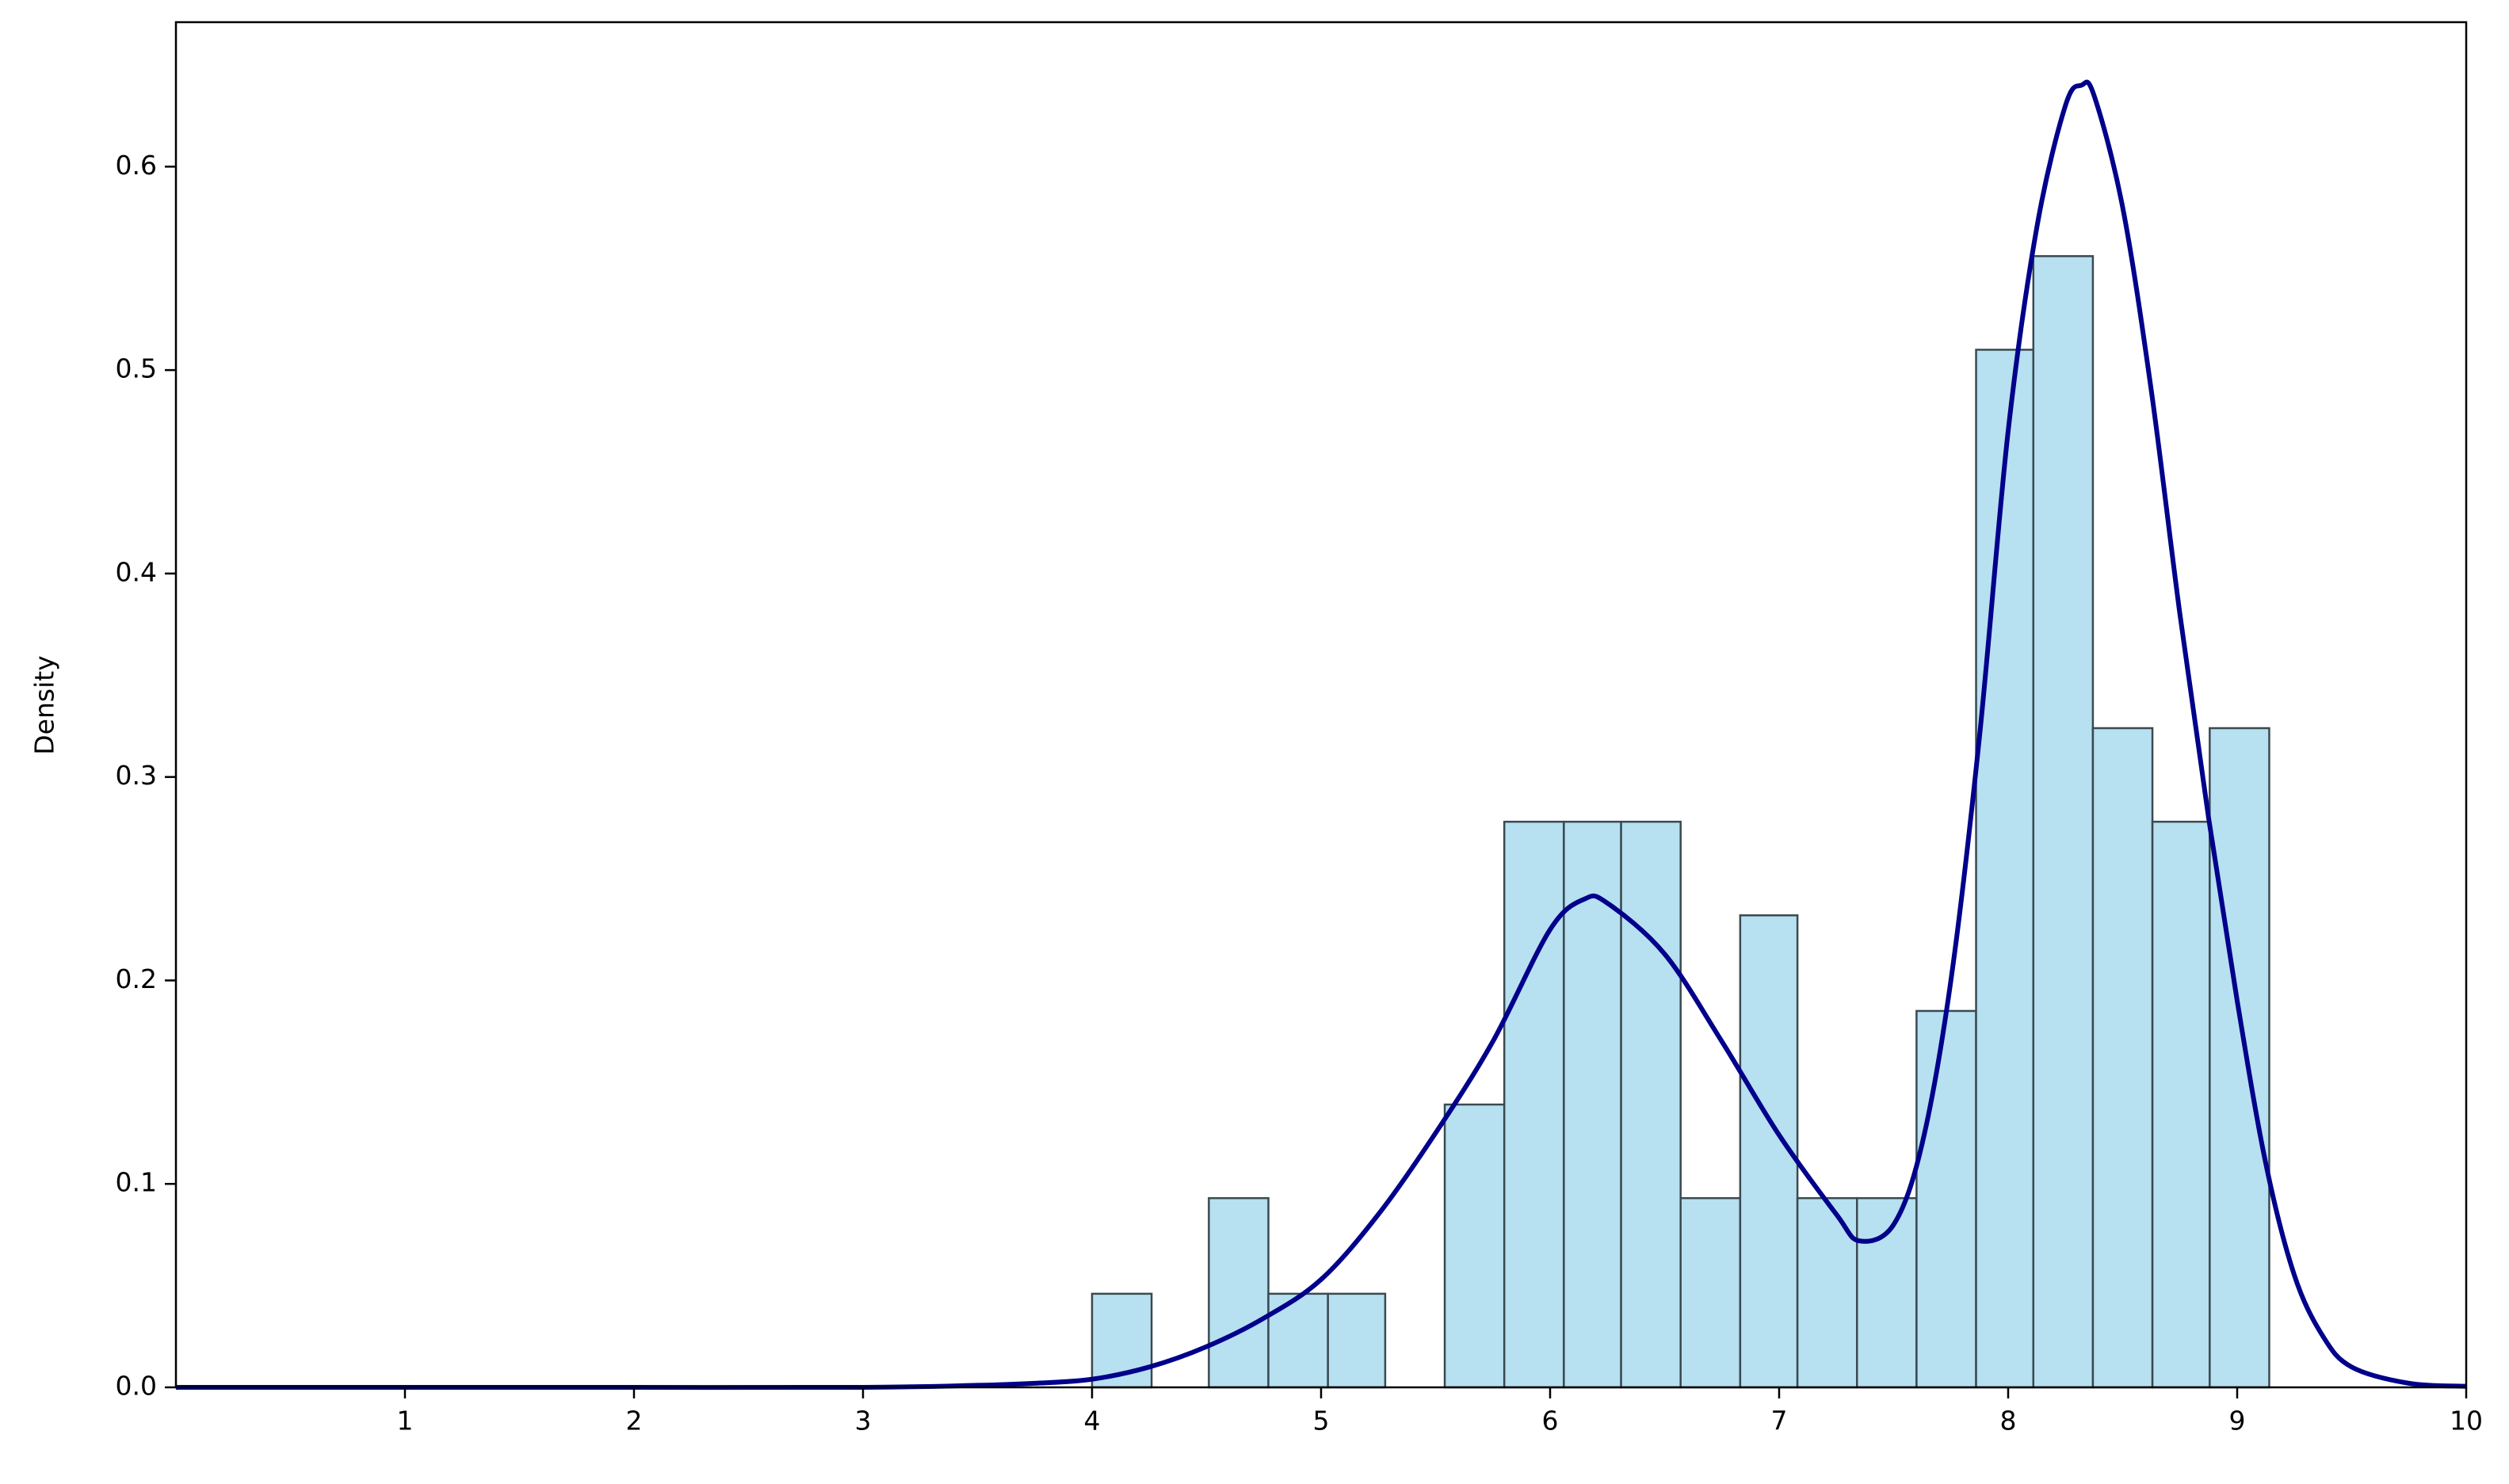 This screenshot has height=1484, width=2509. Describe the element at coordinates (863, 1421) in the screenshot. I see `x-tick-label: 3` at that location.